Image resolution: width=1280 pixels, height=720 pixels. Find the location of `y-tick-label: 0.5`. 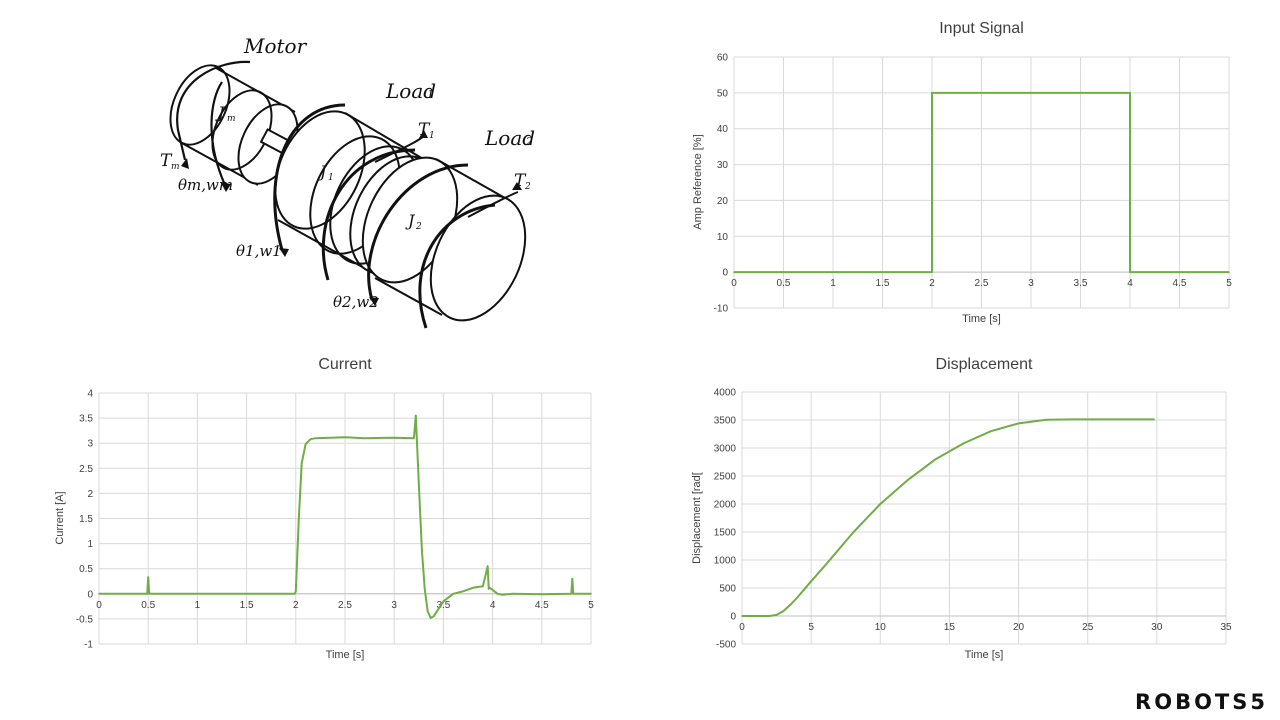

y-tick-label: 0.5 is located at coordinates (86, 569).